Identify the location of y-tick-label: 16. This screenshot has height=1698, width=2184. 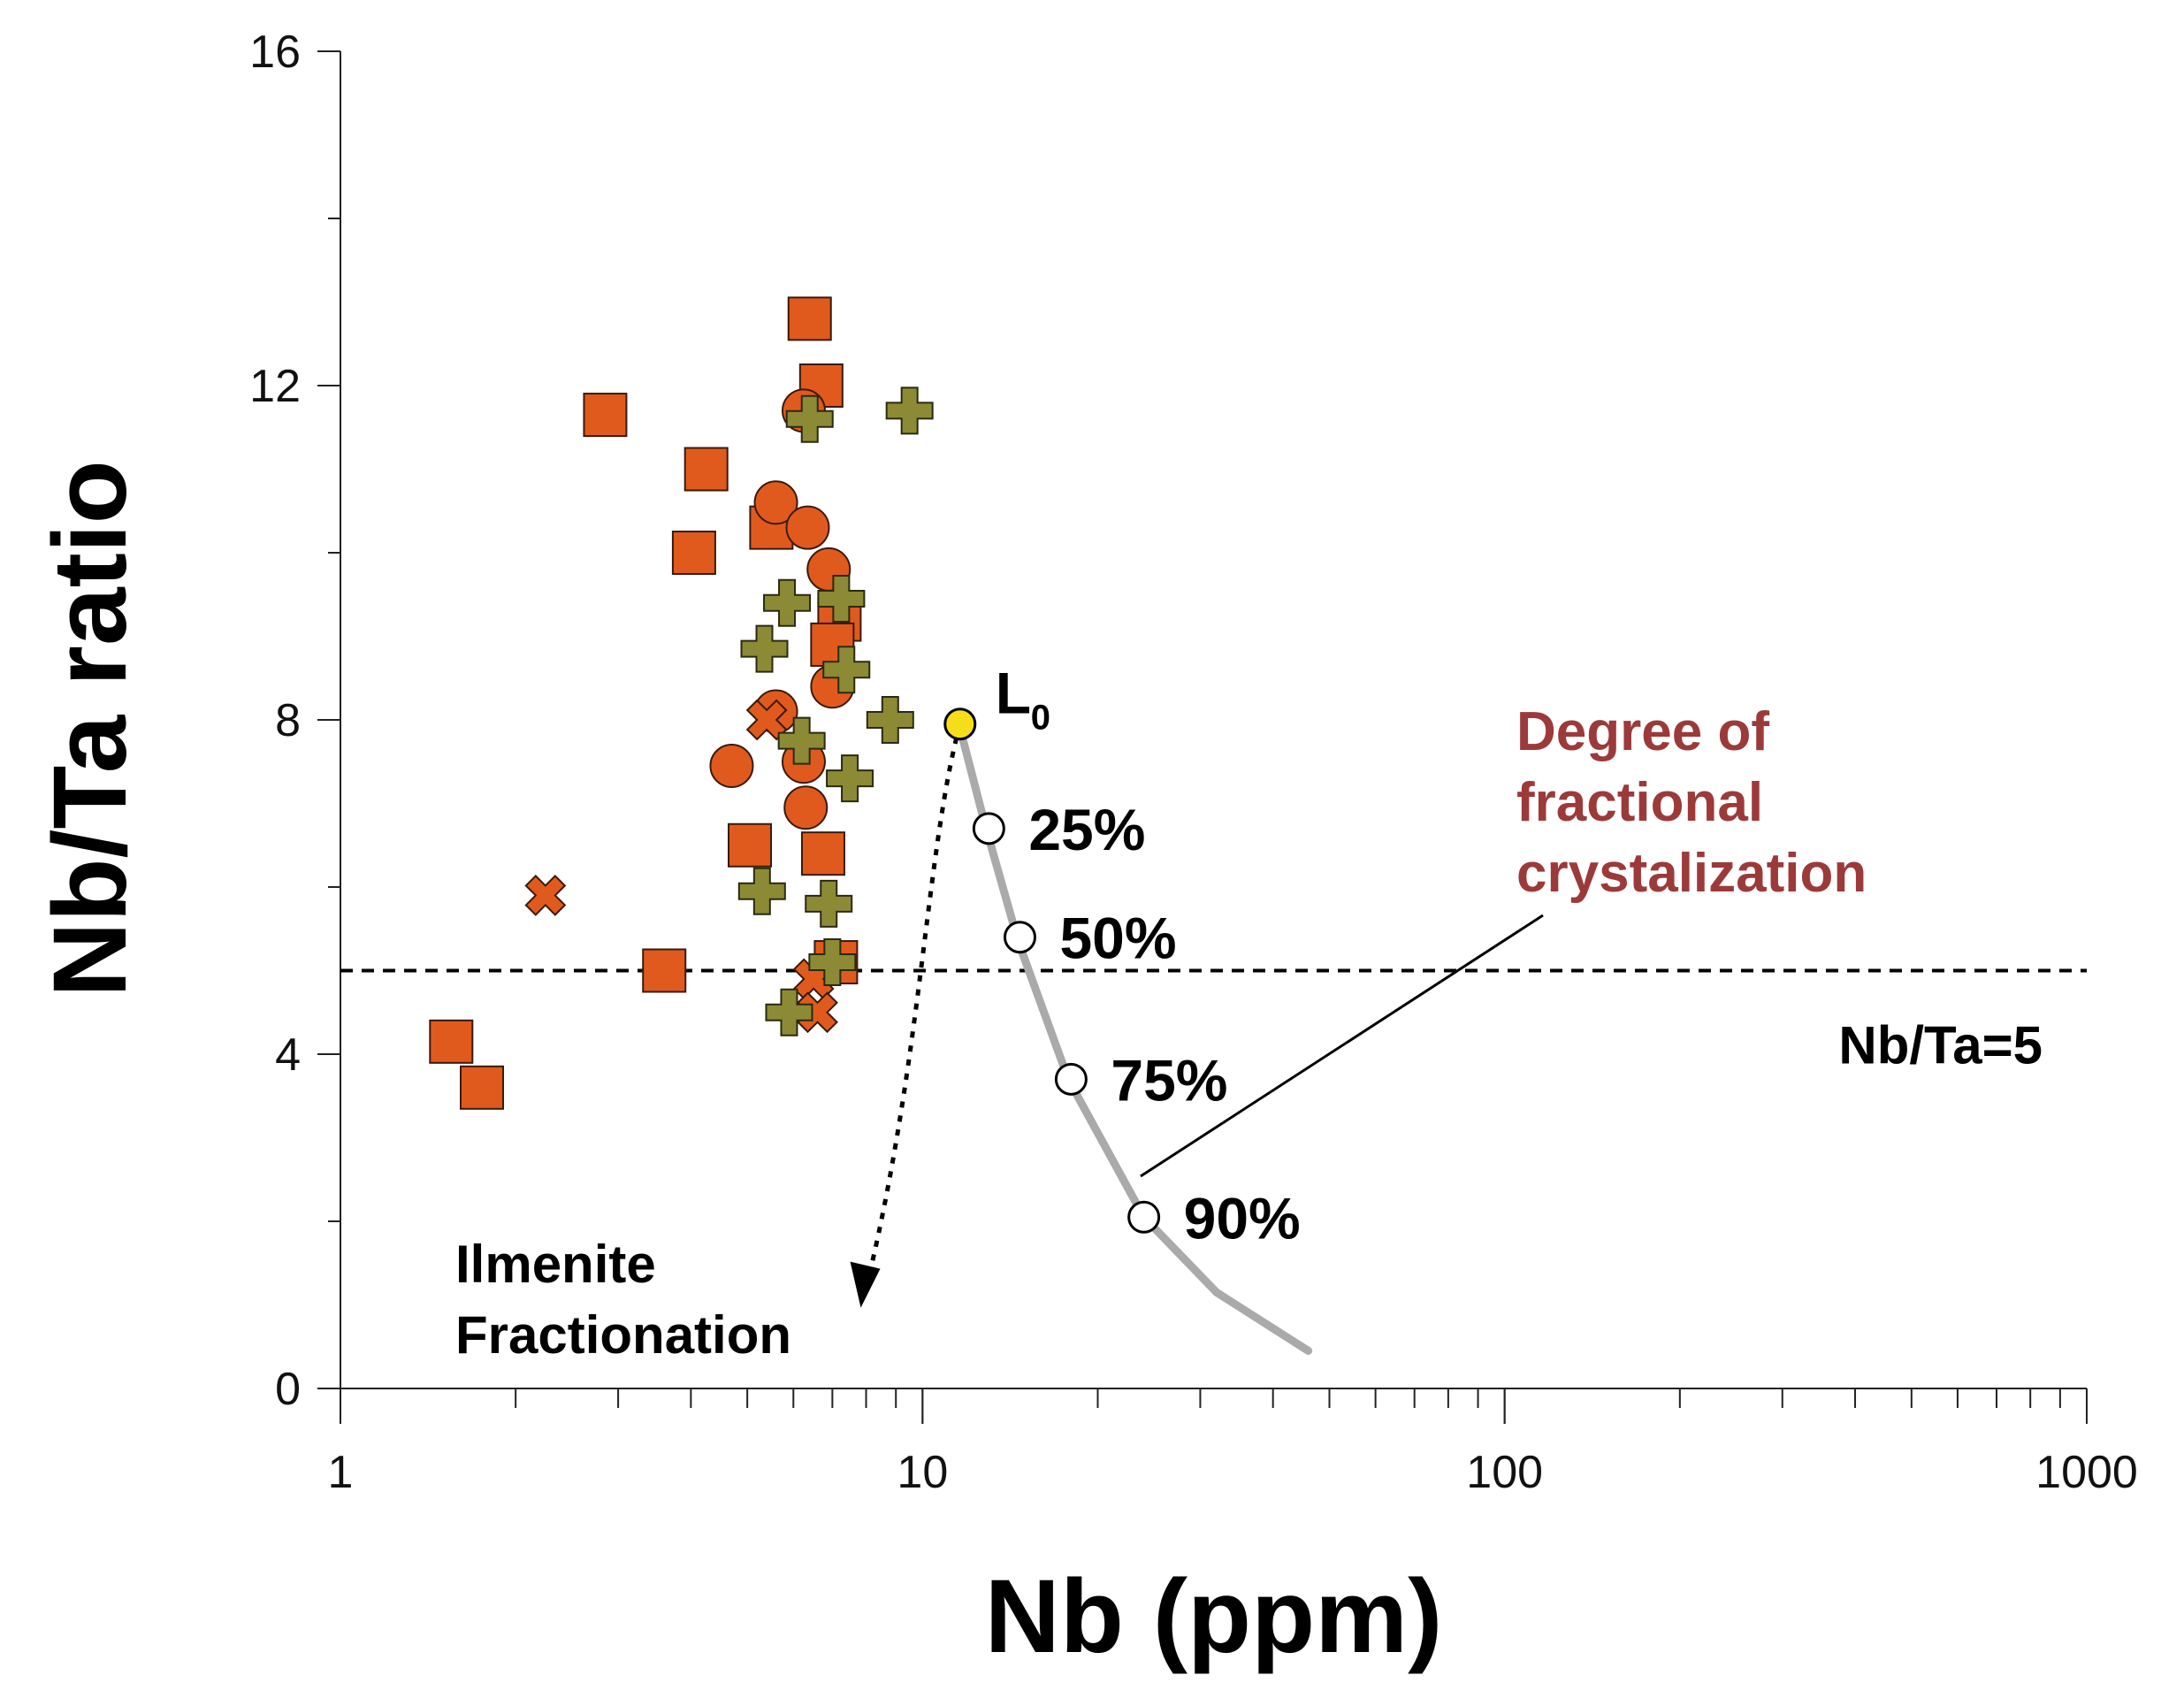
(275, 53).